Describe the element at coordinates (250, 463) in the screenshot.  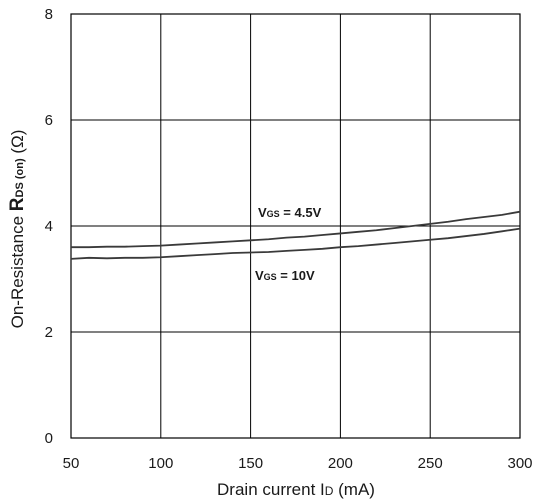
I see `x-tick-label: 150` at that location.